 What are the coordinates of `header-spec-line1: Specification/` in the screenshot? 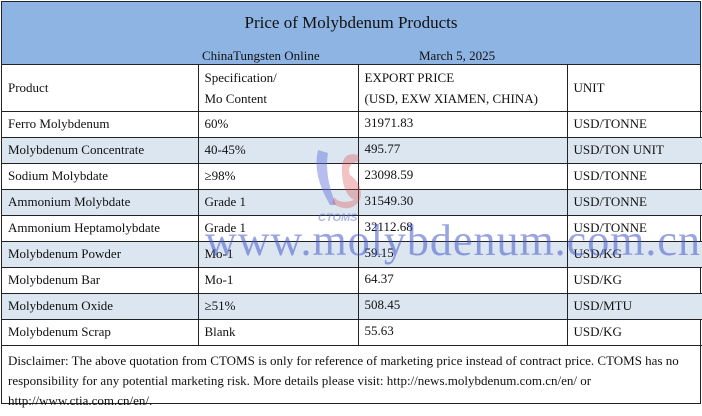 It's located at (240, 77).